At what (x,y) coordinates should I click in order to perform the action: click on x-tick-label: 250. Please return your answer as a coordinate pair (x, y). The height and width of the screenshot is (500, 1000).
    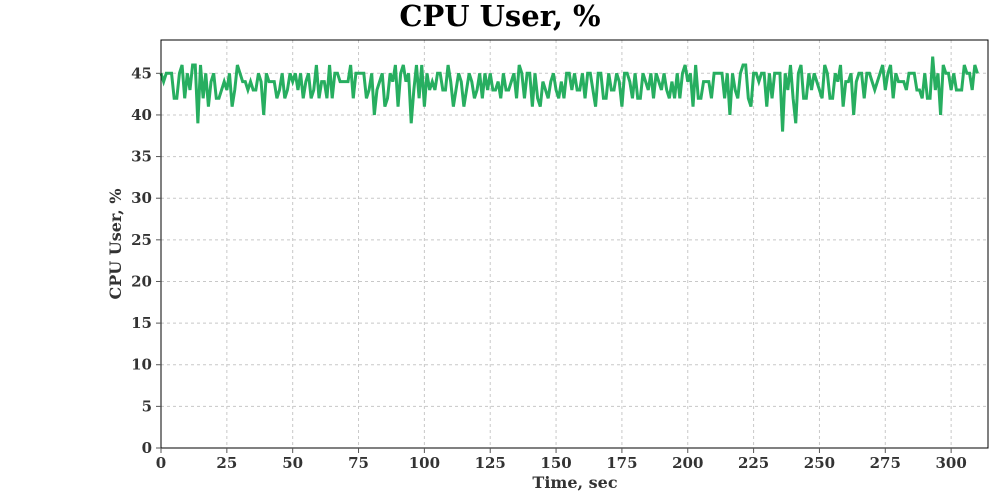
    Looking at the image, I should click on (819, 463).